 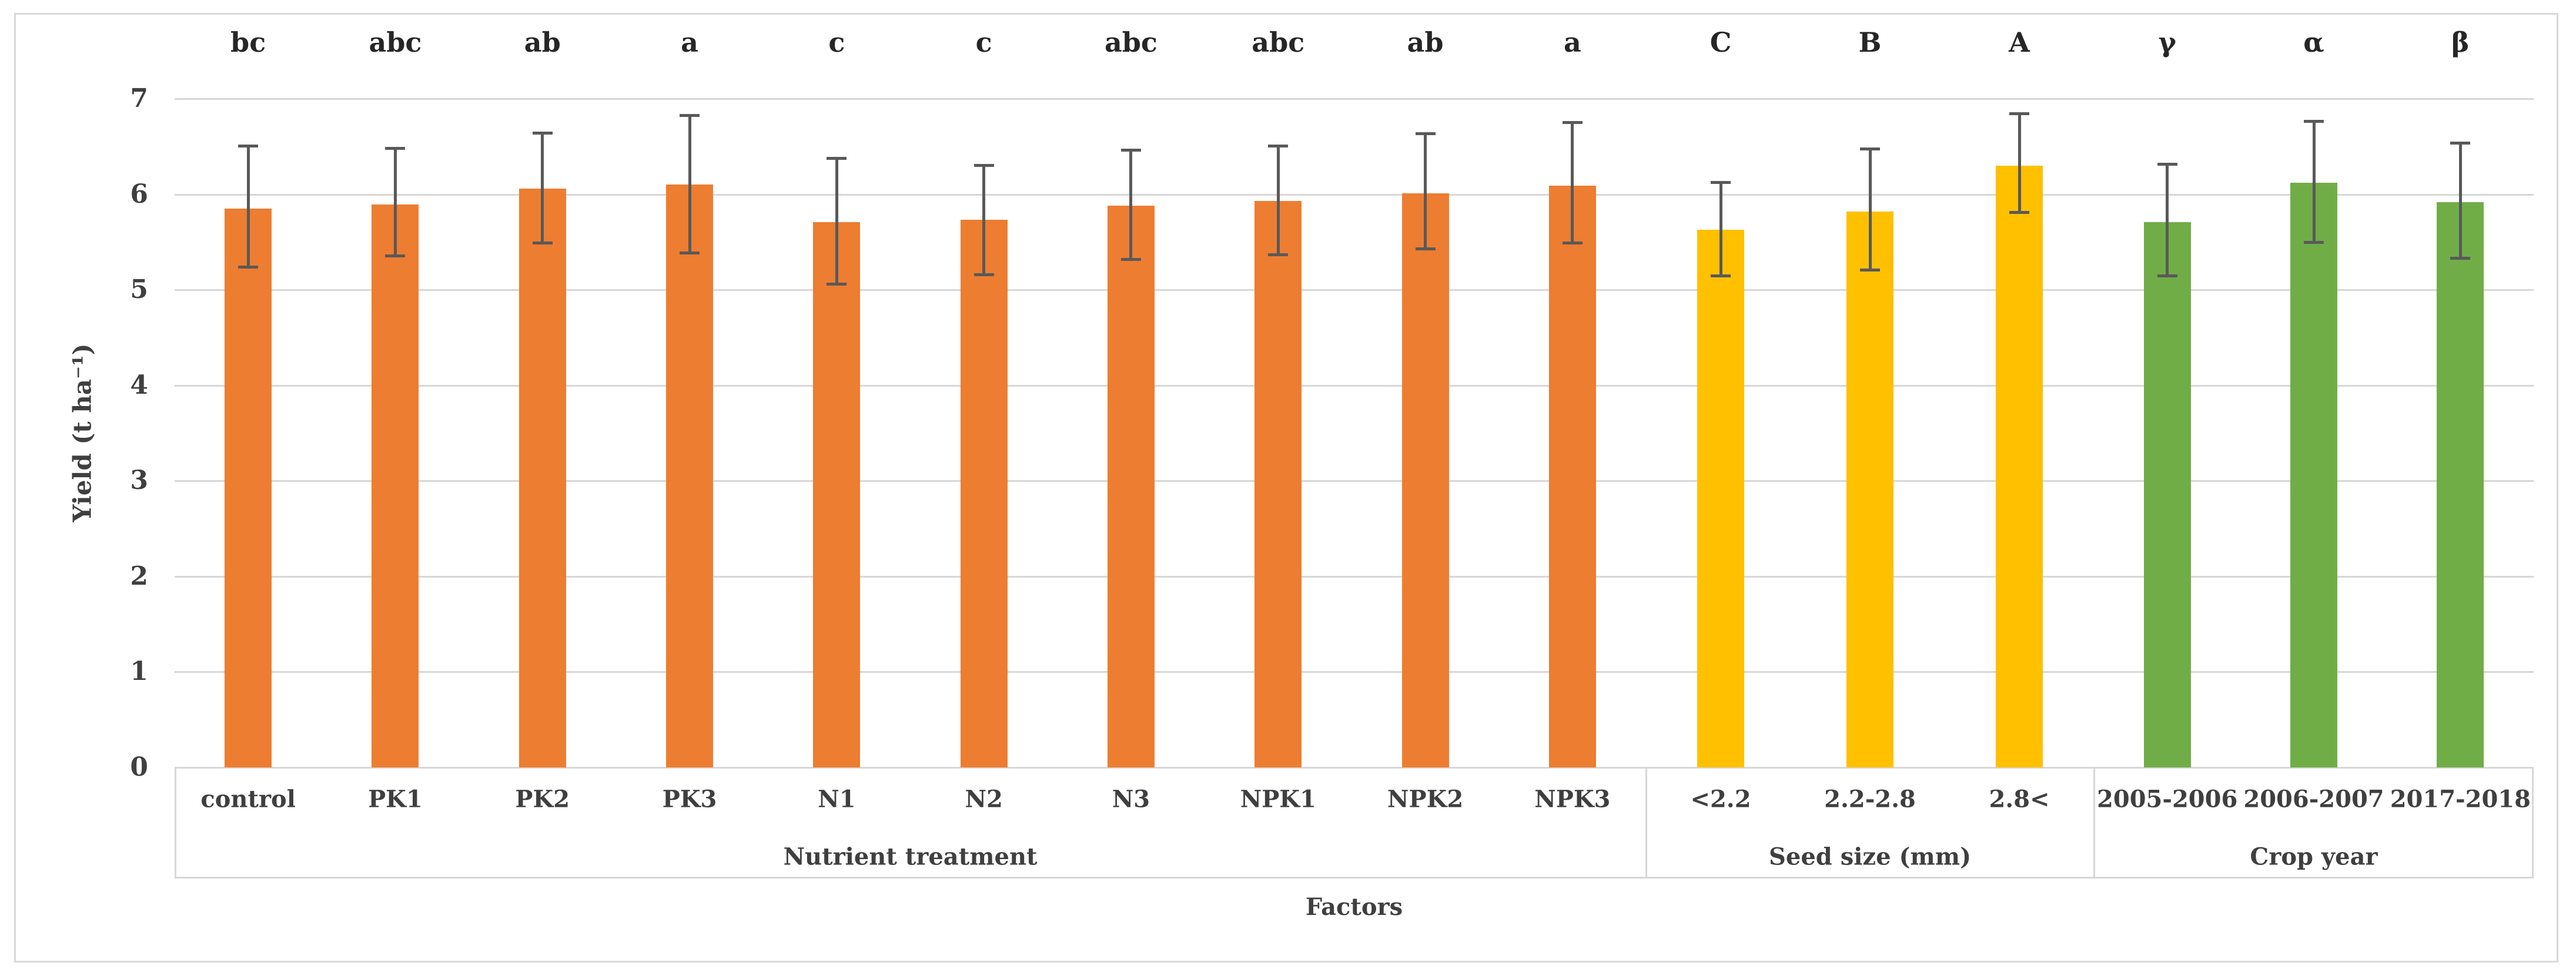 What do you see at coordinates (689, 799) in the screenshot?
I see `category-label-PK3: PK3` at bounding box center [689, 799].